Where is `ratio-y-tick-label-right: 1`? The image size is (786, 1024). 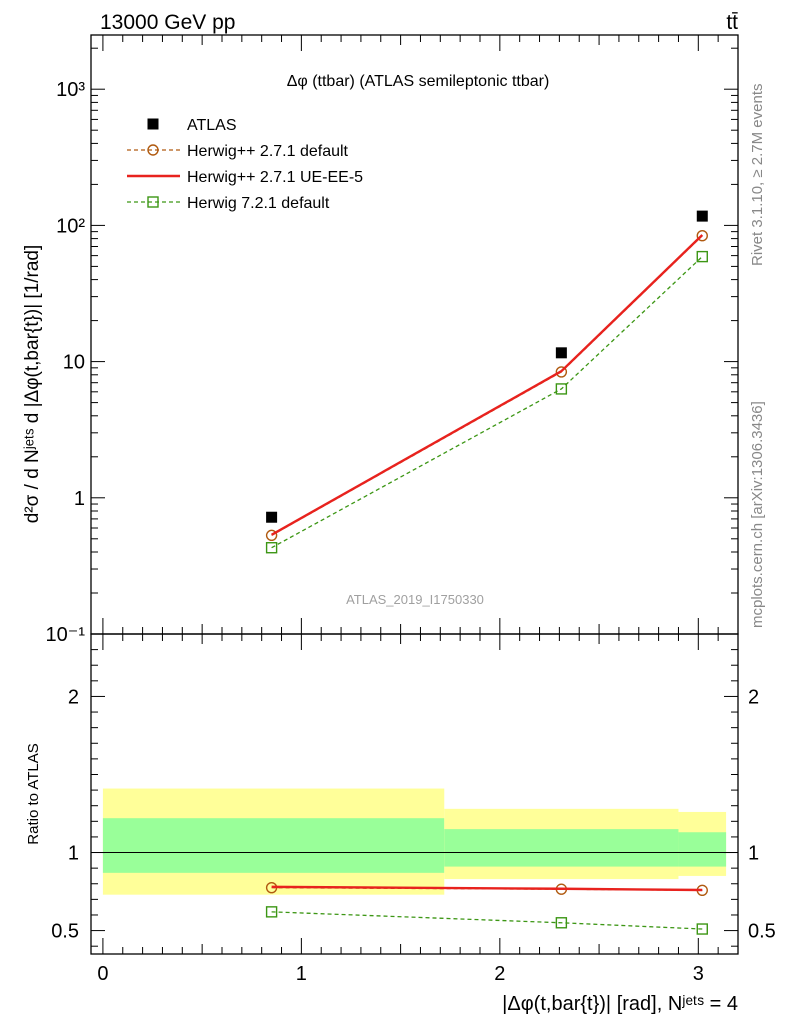
ratio-y-tick-label-right: 1 is located at coordinates (753, 854).